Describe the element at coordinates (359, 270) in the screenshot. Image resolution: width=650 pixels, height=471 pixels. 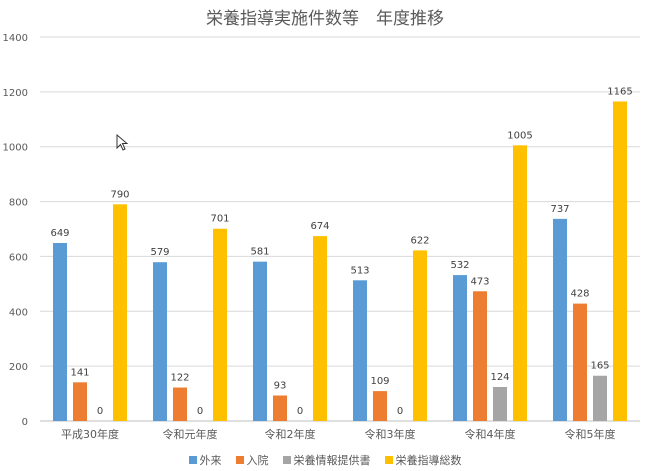
I see `data-label: 513` at that location.